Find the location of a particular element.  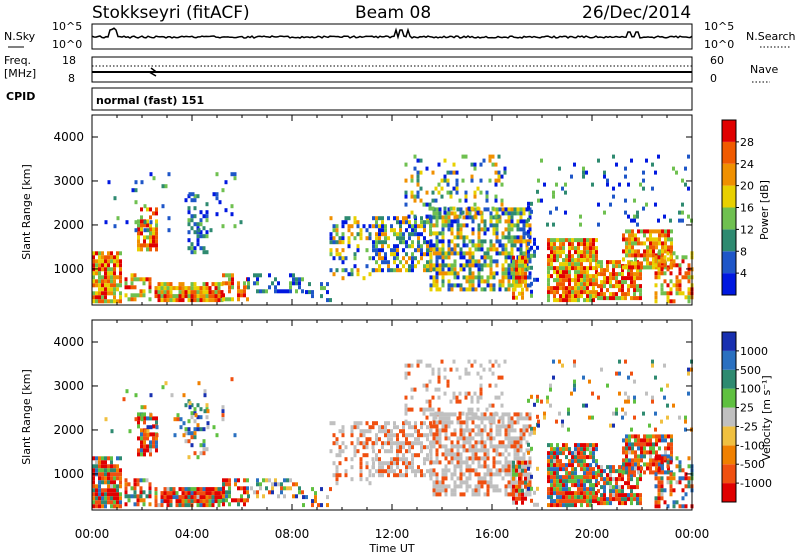

nave-label: Nave is located at coordinates (764, 69).